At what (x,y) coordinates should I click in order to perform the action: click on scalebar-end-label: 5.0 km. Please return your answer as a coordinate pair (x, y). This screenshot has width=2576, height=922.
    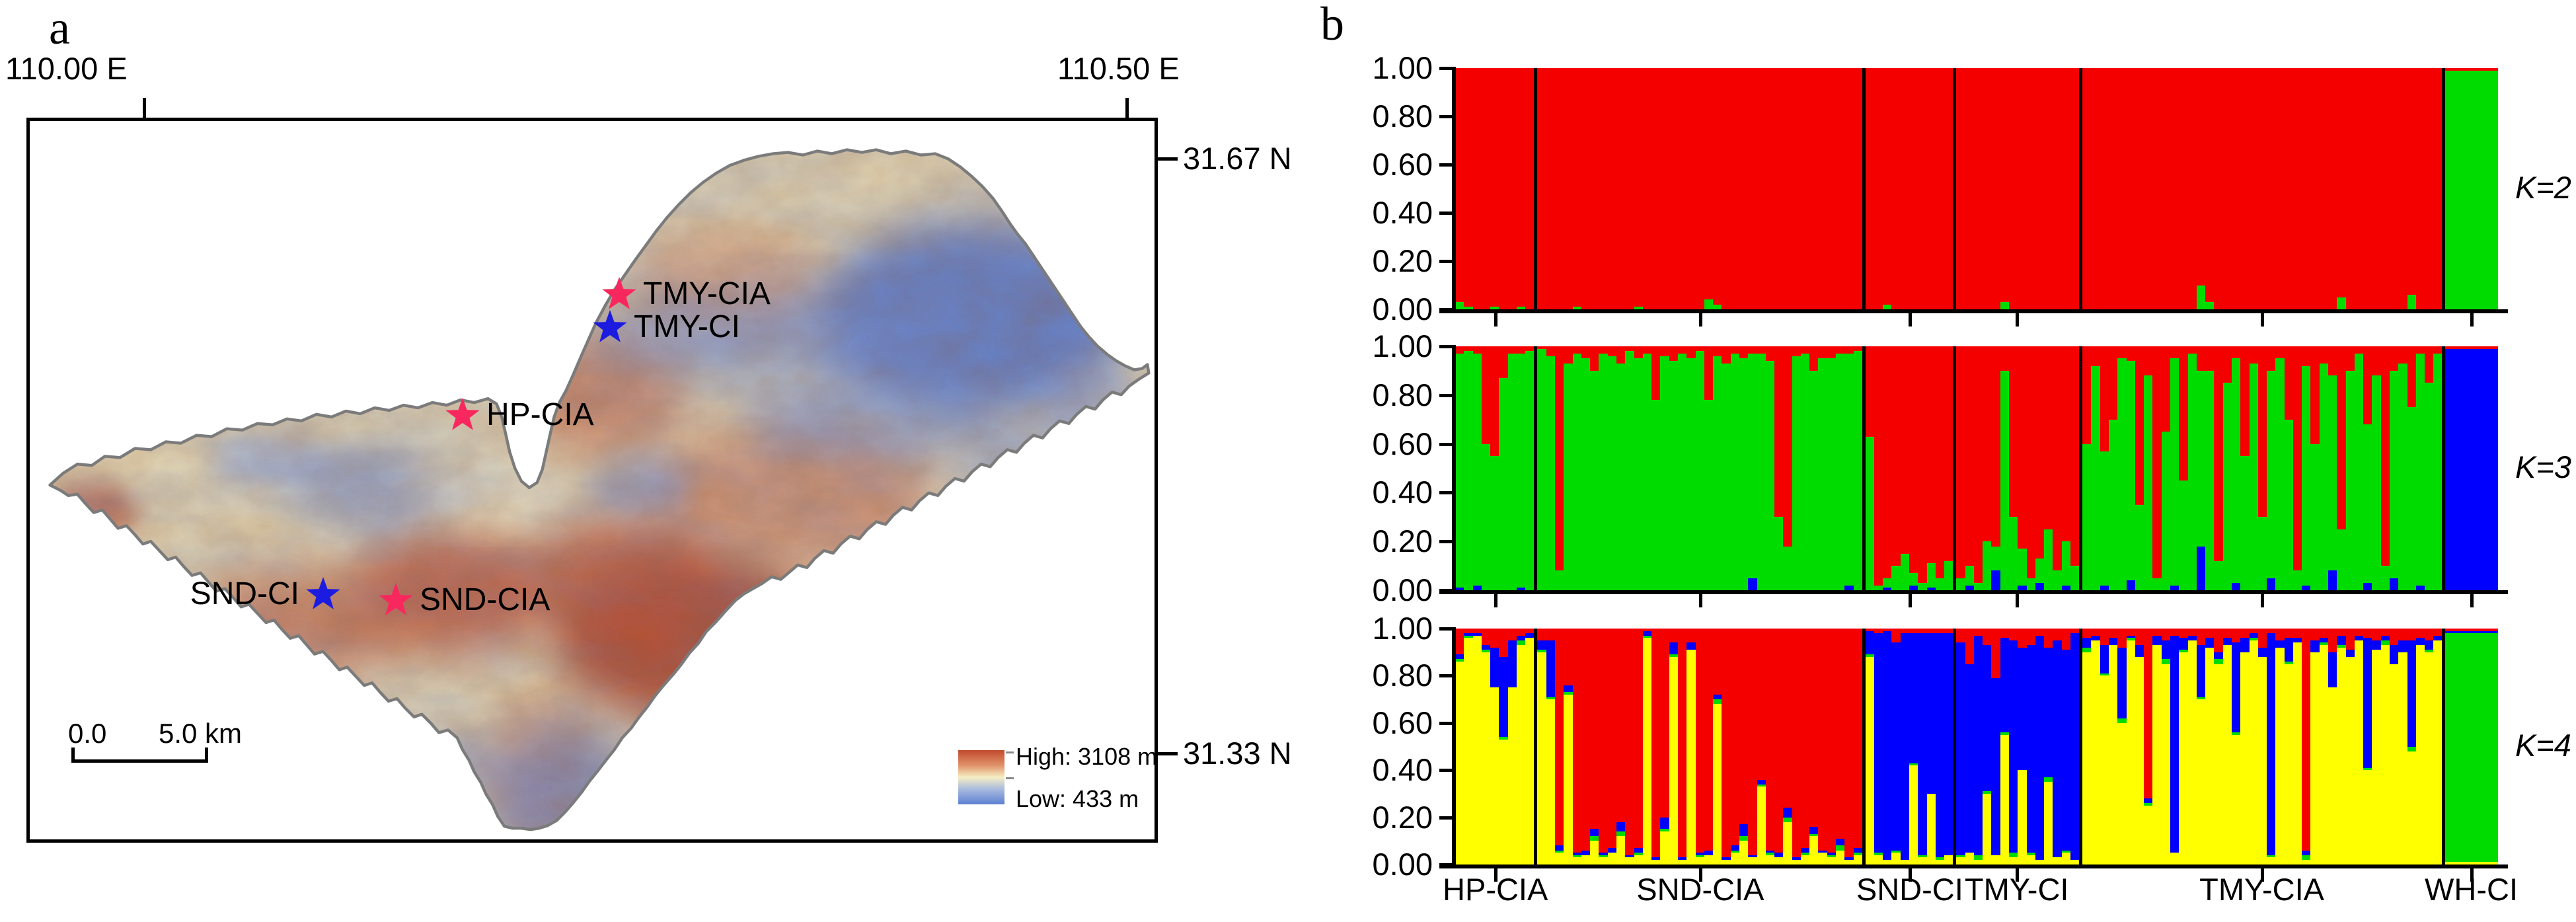
    Looking at the image, I should click on (201, 733).